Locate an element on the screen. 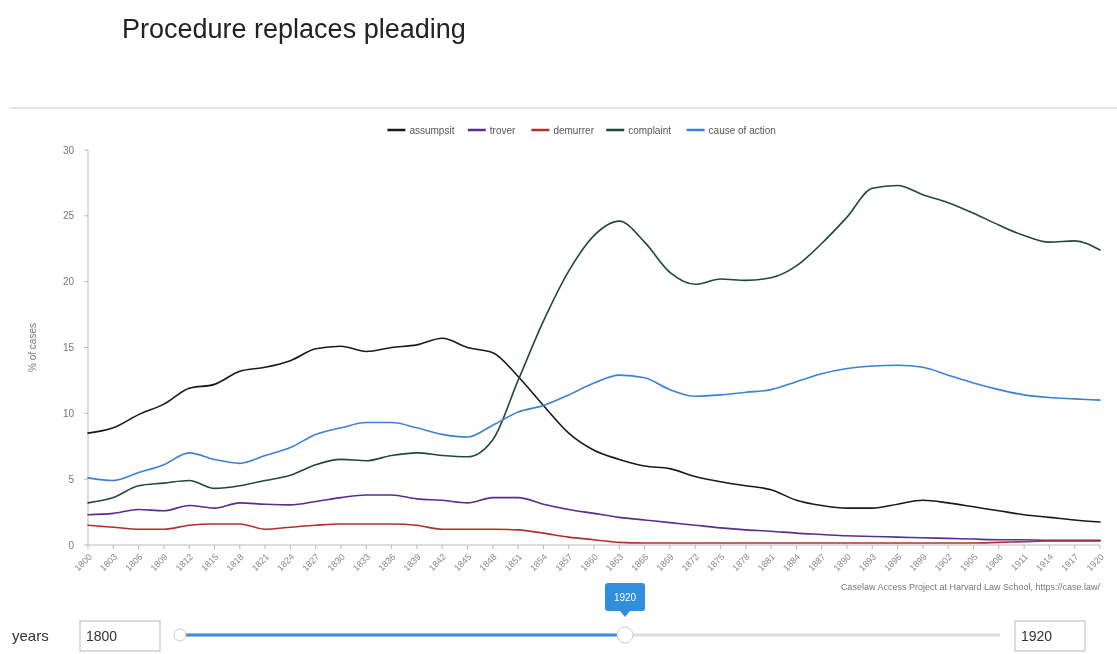  legend-label: complaint is located at coordinates (650, 130).